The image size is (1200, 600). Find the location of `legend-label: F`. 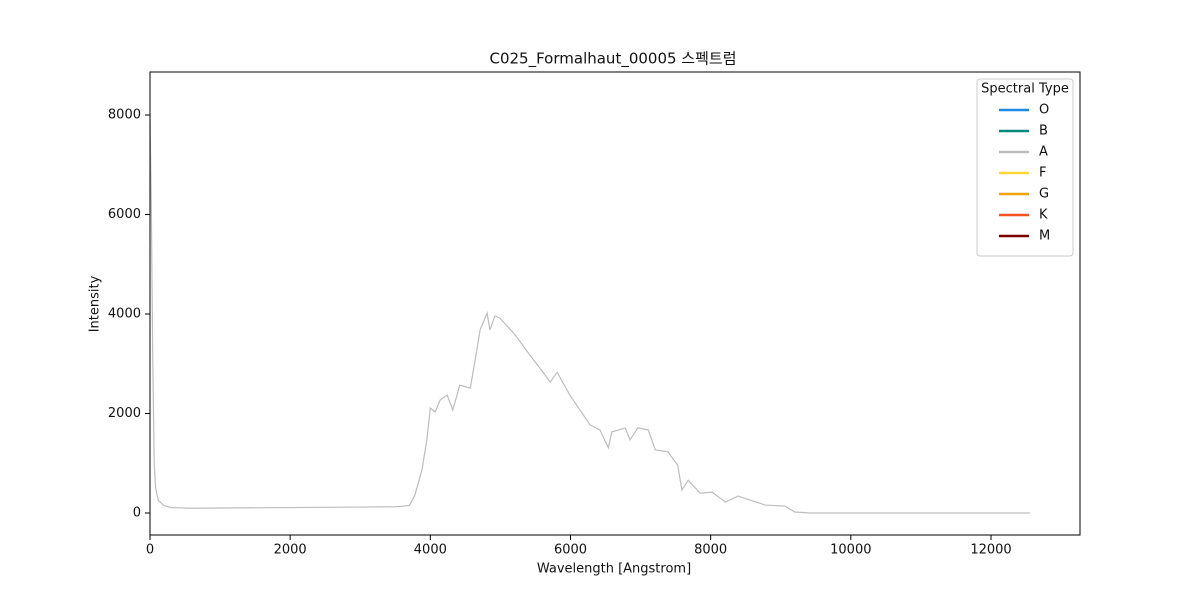

legend-label: F is located at coordinates (1042, 173).